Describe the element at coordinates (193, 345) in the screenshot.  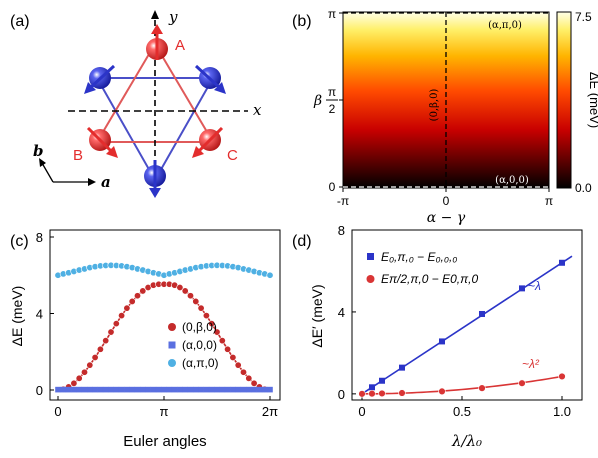
I see `c-legend: (0,β,0) (α,0,0) (α,π,0)` at that location.